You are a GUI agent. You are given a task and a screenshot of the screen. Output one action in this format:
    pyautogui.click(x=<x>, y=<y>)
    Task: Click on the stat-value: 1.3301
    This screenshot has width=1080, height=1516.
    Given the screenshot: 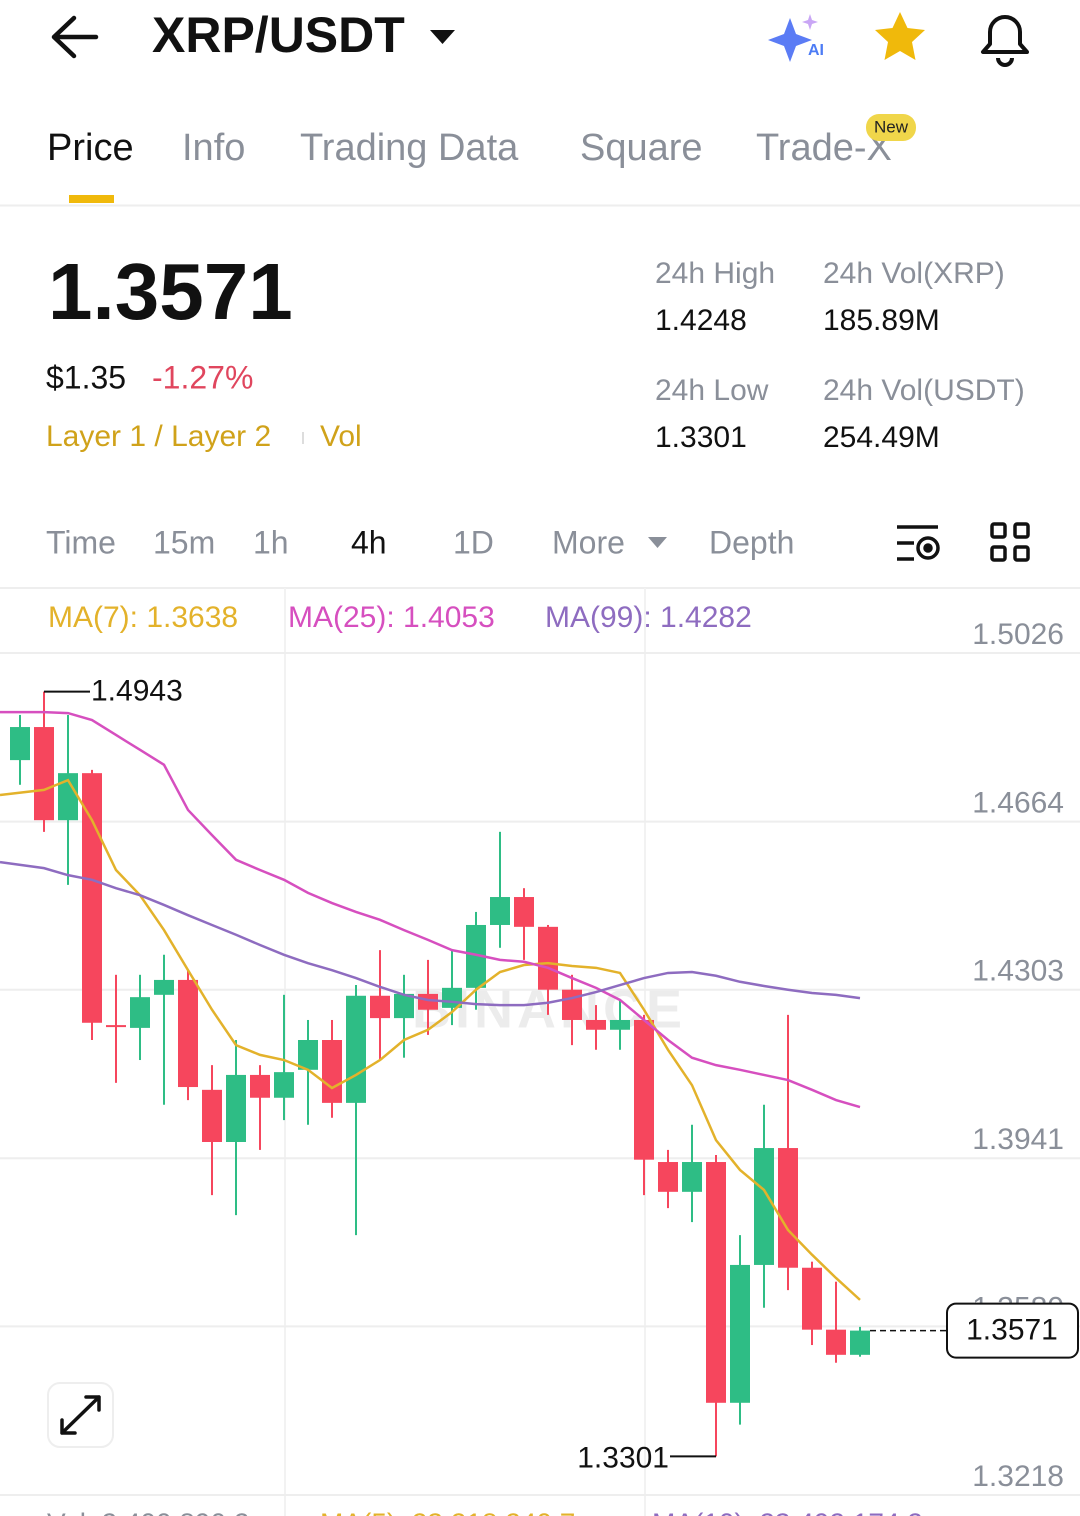 What is the action you would take?
    pyautogui.click(x=701, y=437)
    